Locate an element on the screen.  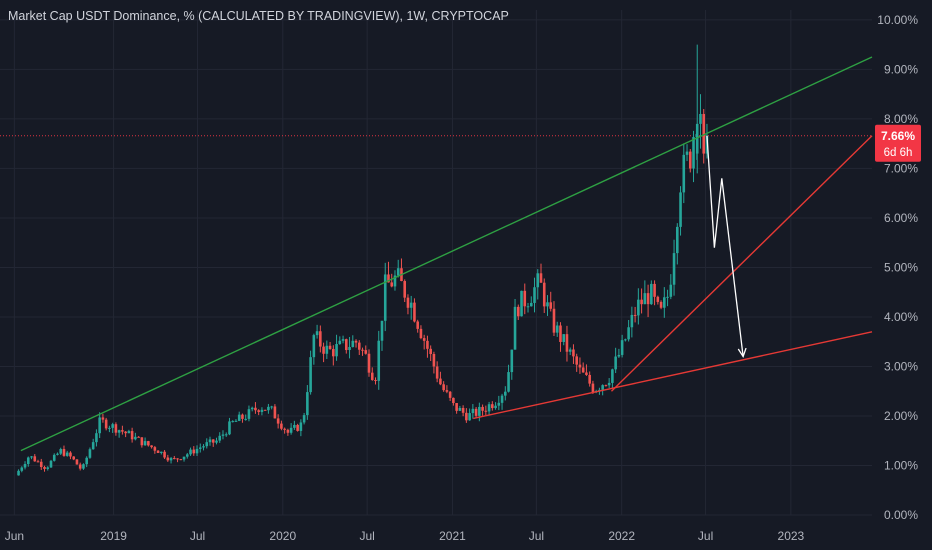
y-tick-label: 6.00% is located at coordinates (901, 218).